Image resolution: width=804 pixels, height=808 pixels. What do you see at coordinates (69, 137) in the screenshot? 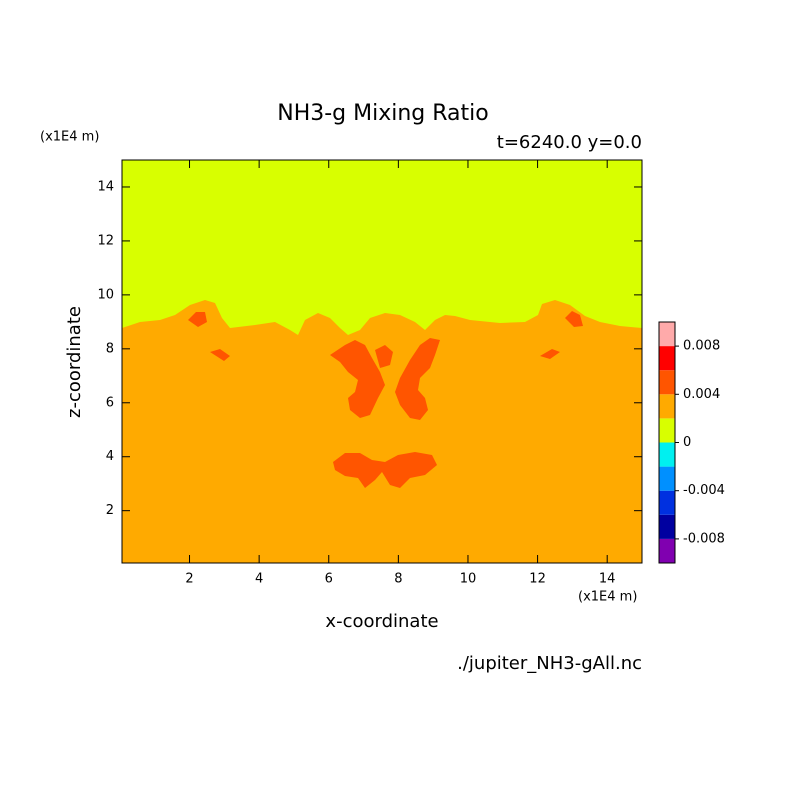
I see `y-unit: (x1E4 m)` at bounding box center [69, 137].